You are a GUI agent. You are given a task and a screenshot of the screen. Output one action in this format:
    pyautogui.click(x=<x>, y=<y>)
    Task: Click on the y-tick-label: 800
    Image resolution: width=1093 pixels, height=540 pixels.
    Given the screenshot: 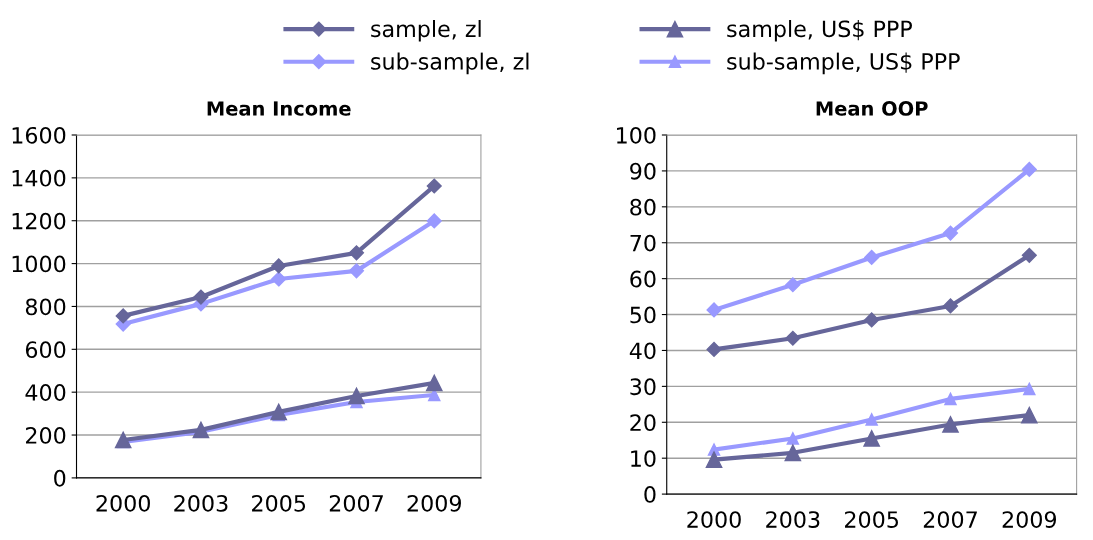 What is the action you would take?
    pyautogui.click(x=45, y=307)
    